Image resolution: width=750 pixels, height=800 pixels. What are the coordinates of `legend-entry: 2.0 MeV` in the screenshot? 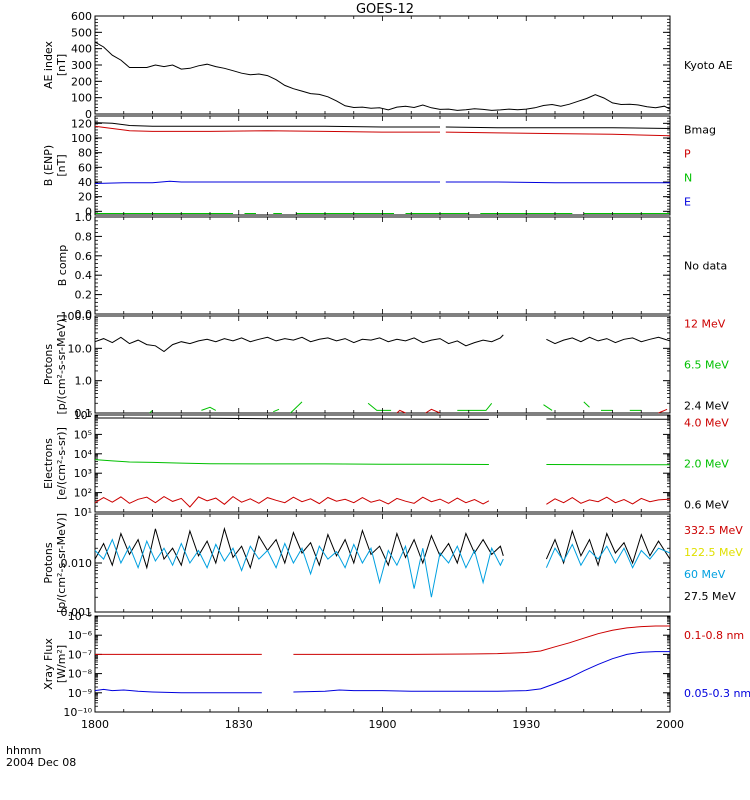 It's located at (706, 464).